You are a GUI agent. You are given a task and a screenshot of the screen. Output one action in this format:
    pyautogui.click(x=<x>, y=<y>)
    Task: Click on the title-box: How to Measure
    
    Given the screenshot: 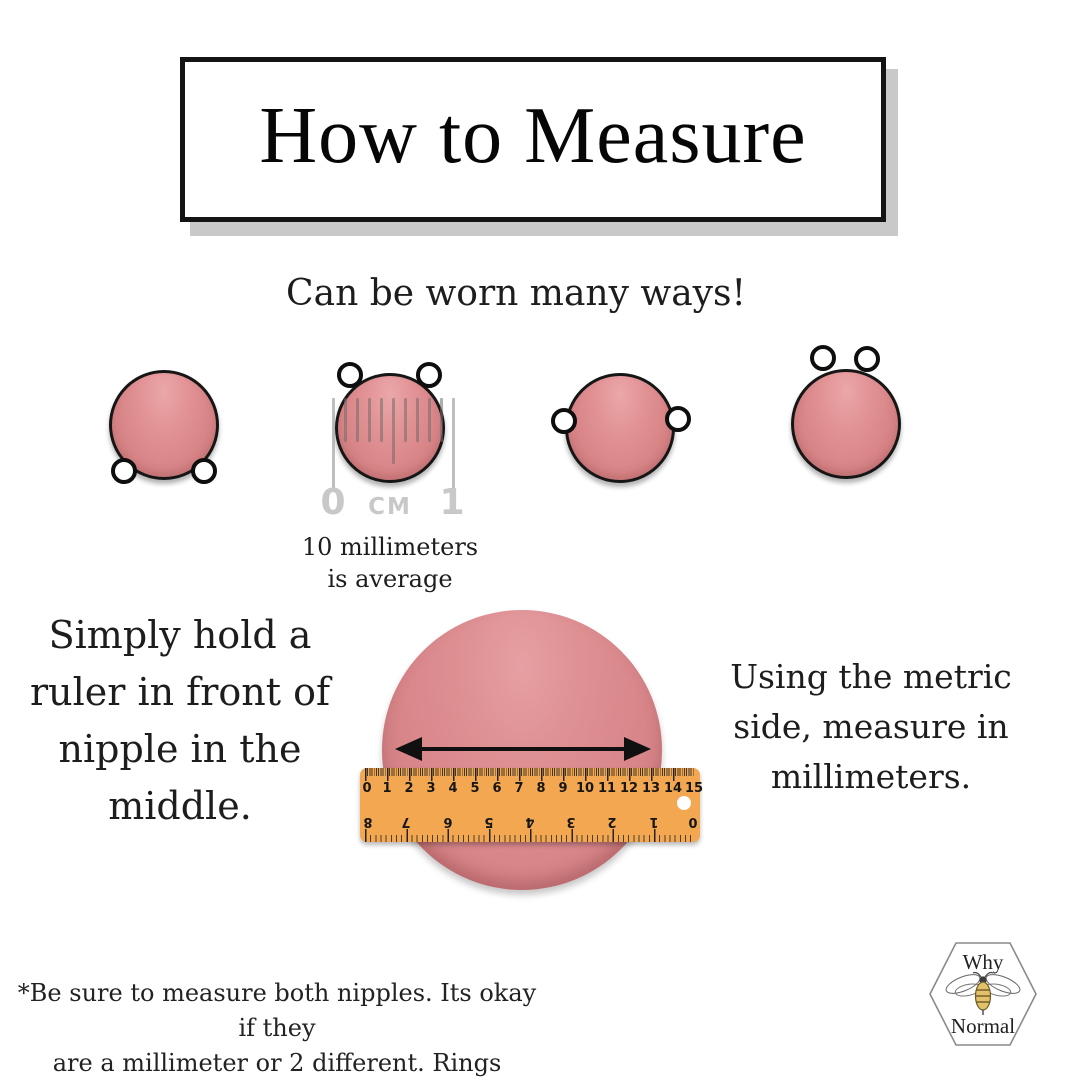 What is the action you would take?
    pyautogui.click(x=533, y=139)
    